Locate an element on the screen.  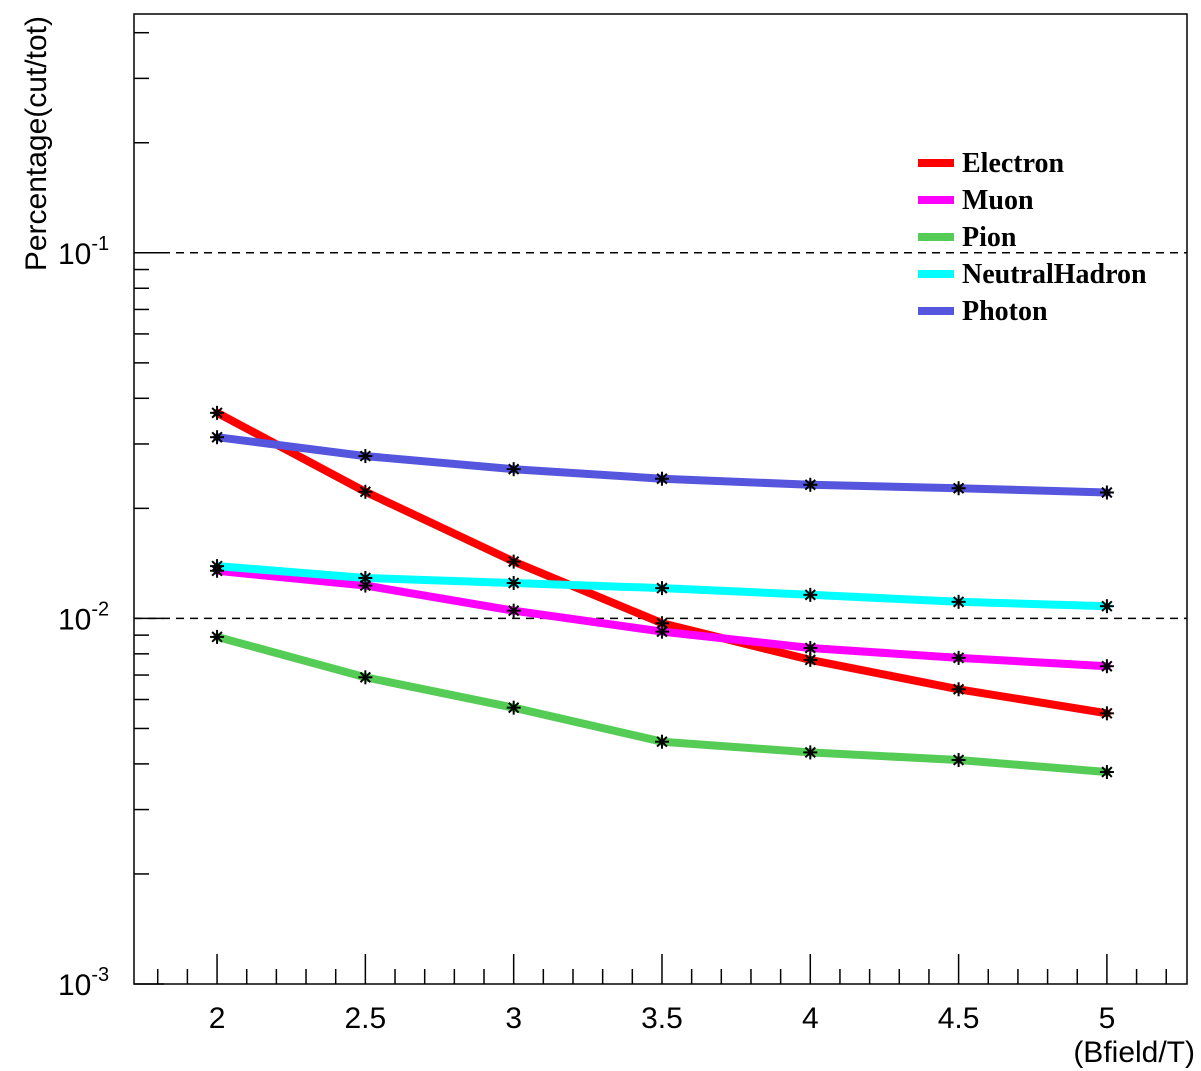
legend-entry-electron: Electron is located at coordinates (991, 163).